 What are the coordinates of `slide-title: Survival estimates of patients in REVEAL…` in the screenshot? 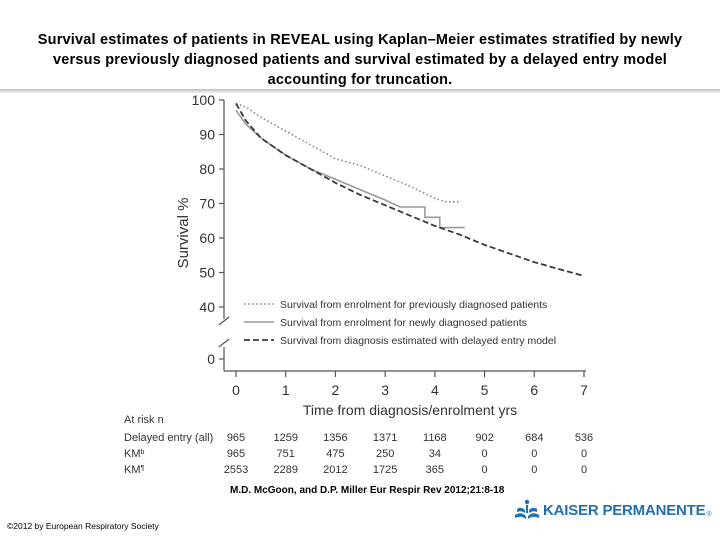 It's located at (360, 60).